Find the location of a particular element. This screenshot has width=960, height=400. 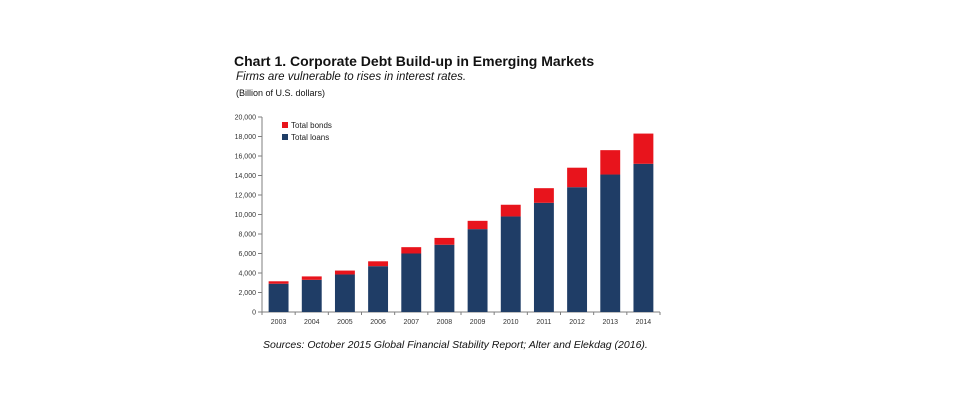

bar-total-loans-2013 is located at coordinates (610, 243).